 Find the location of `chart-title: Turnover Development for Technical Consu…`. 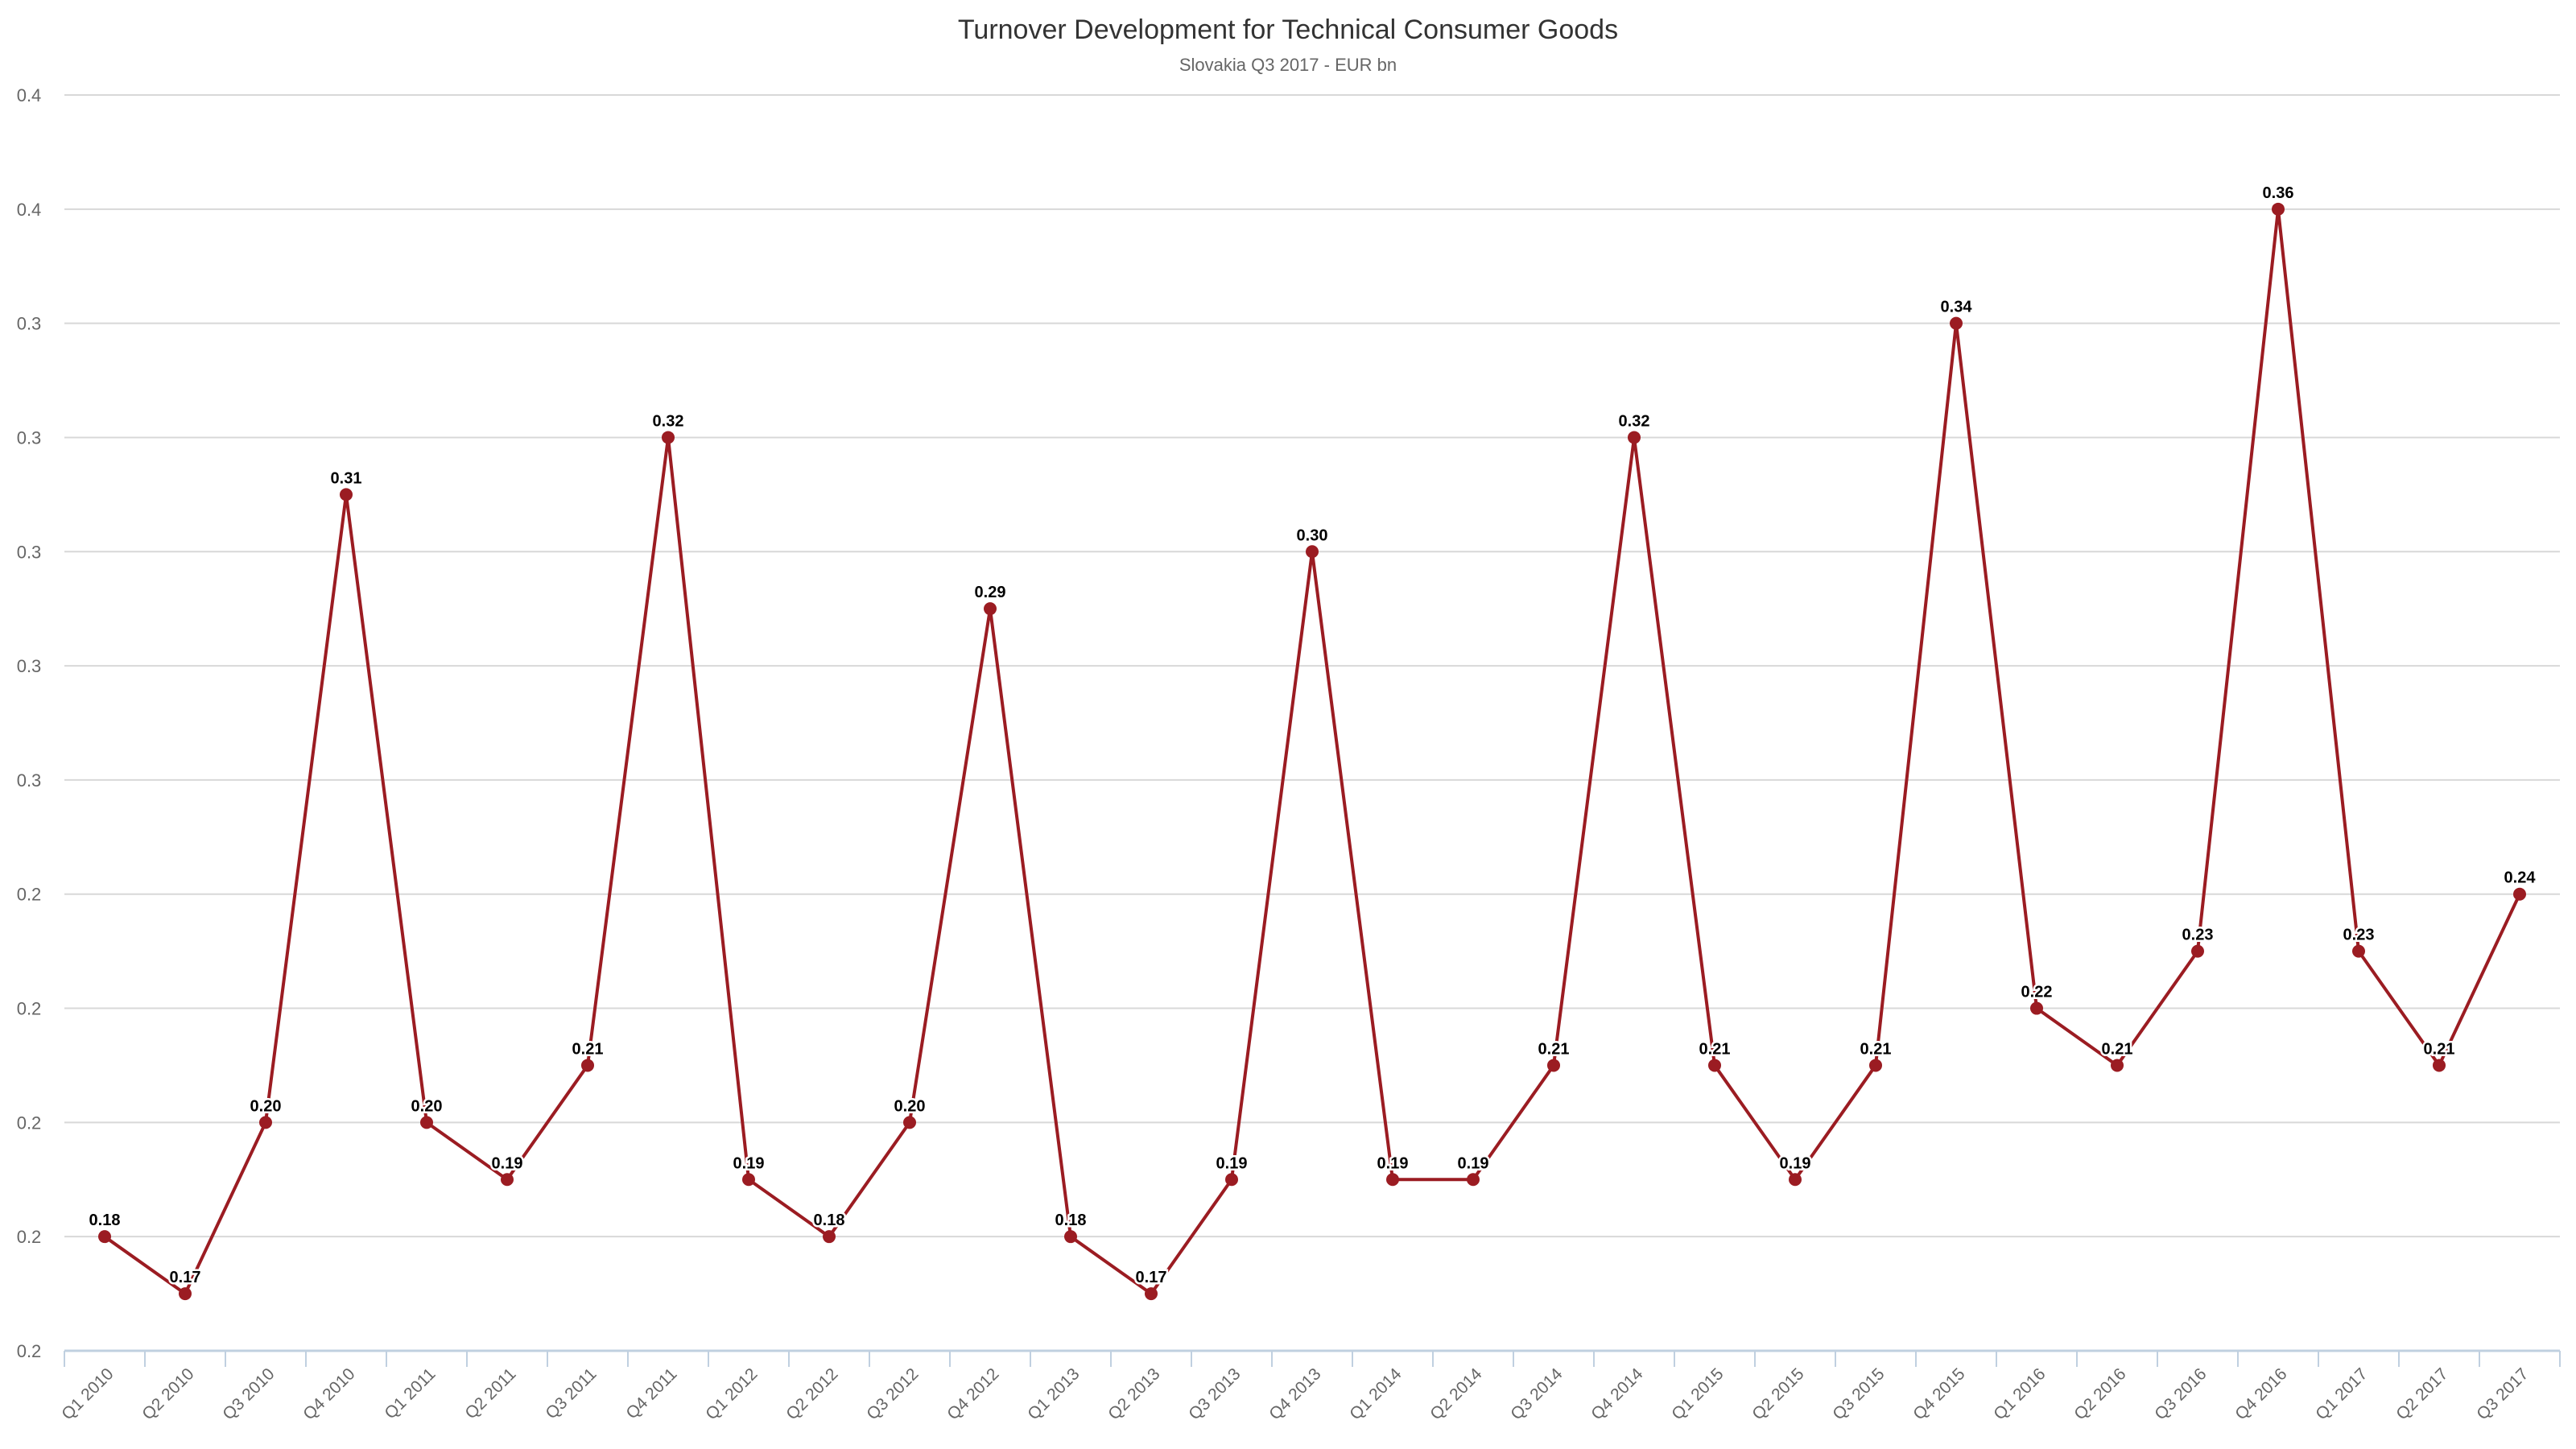

chart-title: Turnover Development for Technical Consu… is located at coordinates (1288, 29).